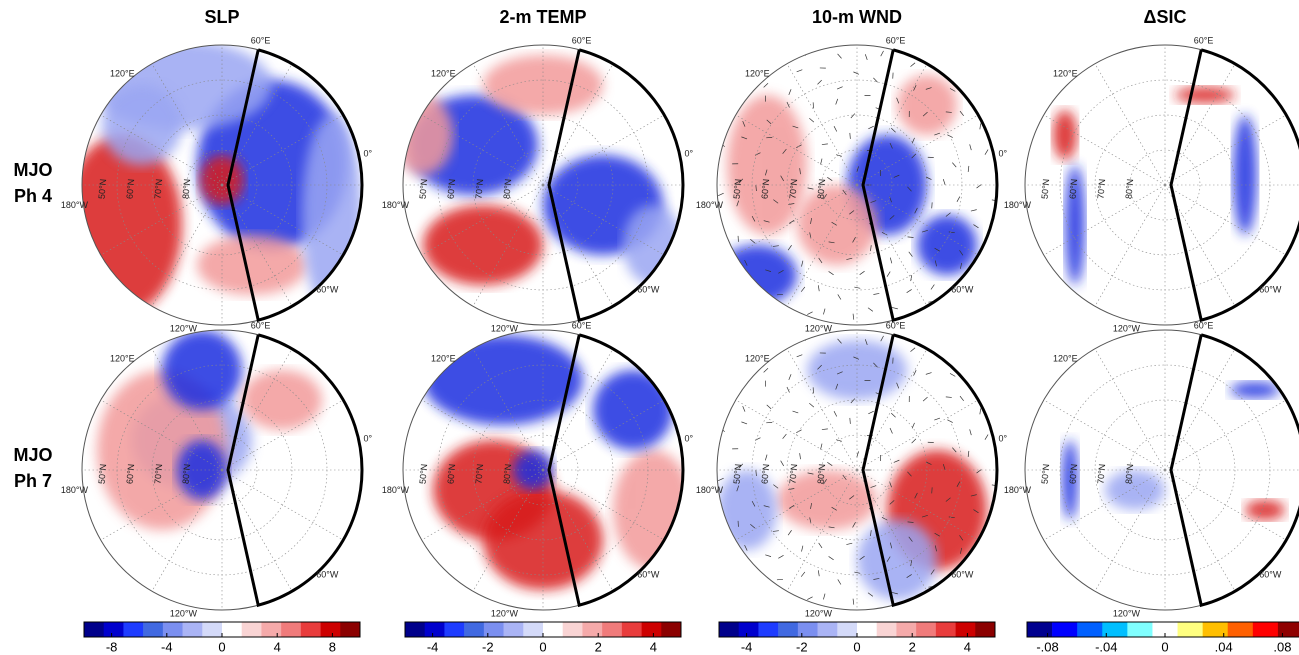  I want to click on latitude-label: 70°N, so click(794, 473).